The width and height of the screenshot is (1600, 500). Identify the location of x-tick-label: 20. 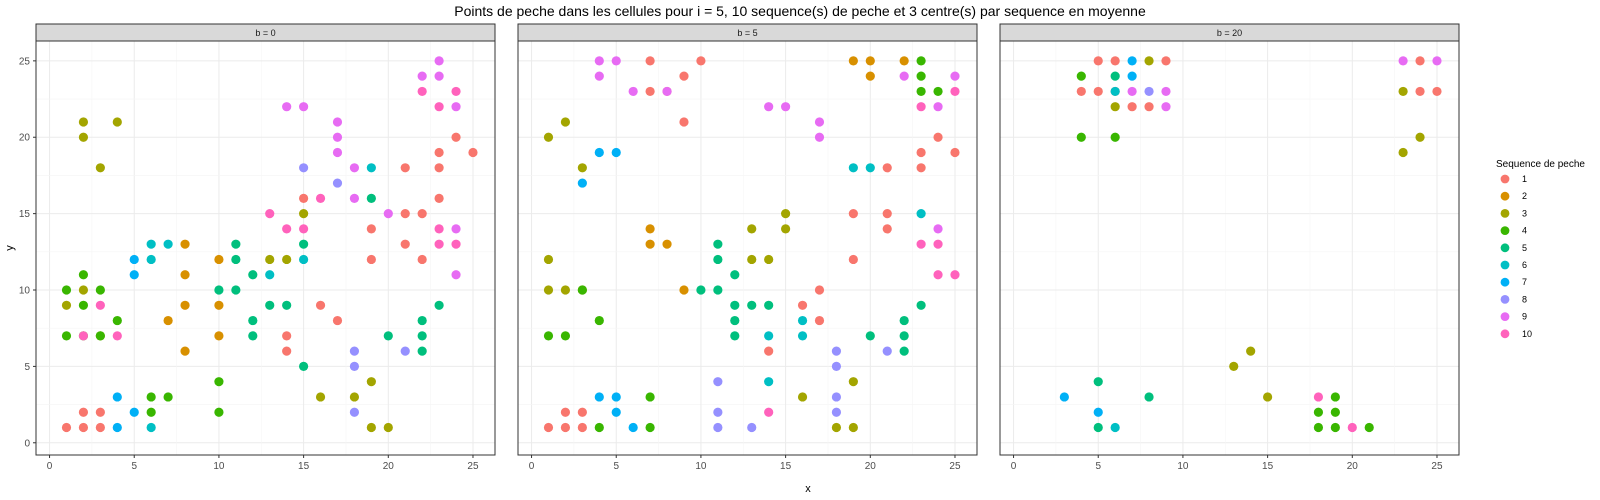
(389, 466).